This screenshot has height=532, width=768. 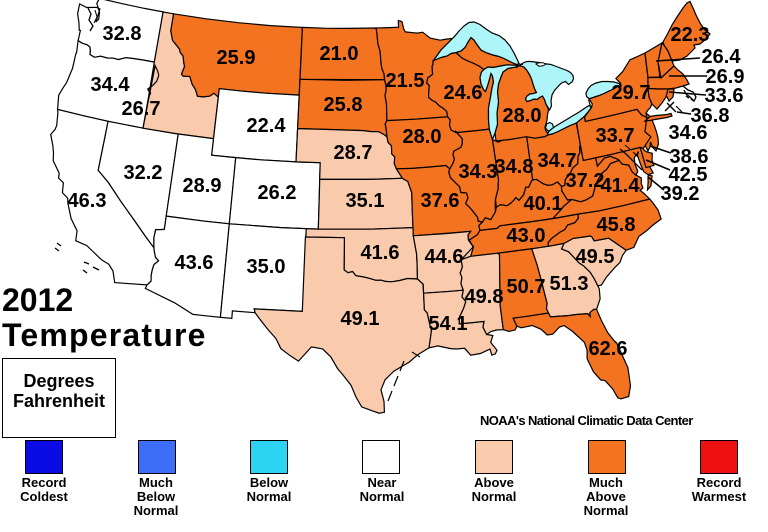 What do you see at coordinates (608, 349) in the screenshot?
I see `svg-text: 62.6` at bounding box center [608, 349].